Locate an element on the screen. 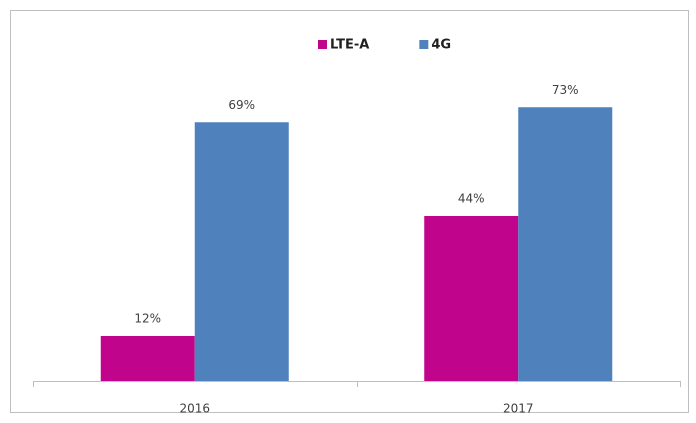  legend-label: 4G is located at coordinates (441, 45).